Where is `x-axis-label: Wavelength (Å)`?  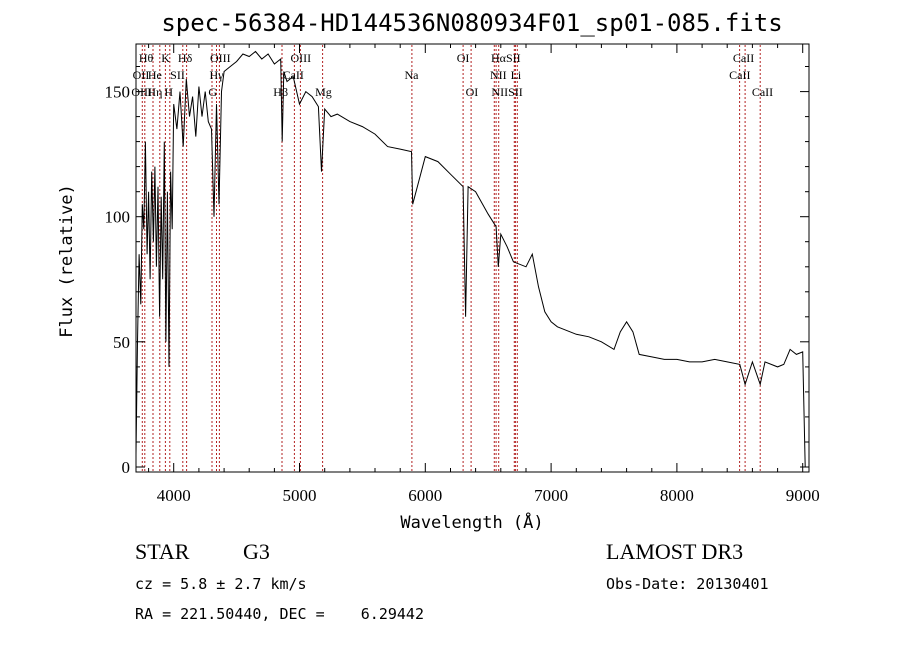 x-axis-label: Wavelength (Å) is located at coordinates (471, 522).